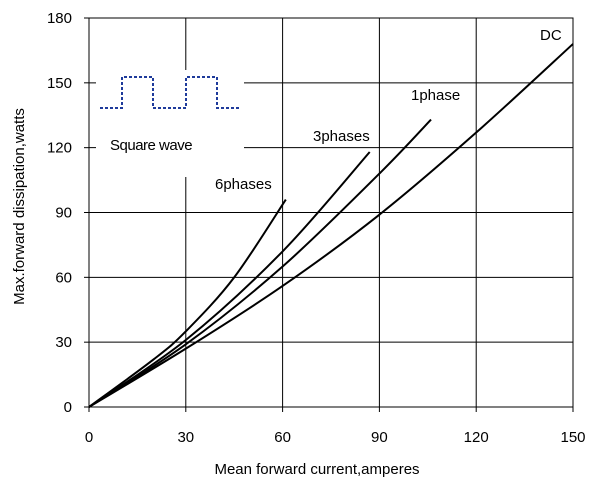  Describe the element at coordinates (243, 184) in the screenshot. I see `series-label-6phases: 6phases` at that location.